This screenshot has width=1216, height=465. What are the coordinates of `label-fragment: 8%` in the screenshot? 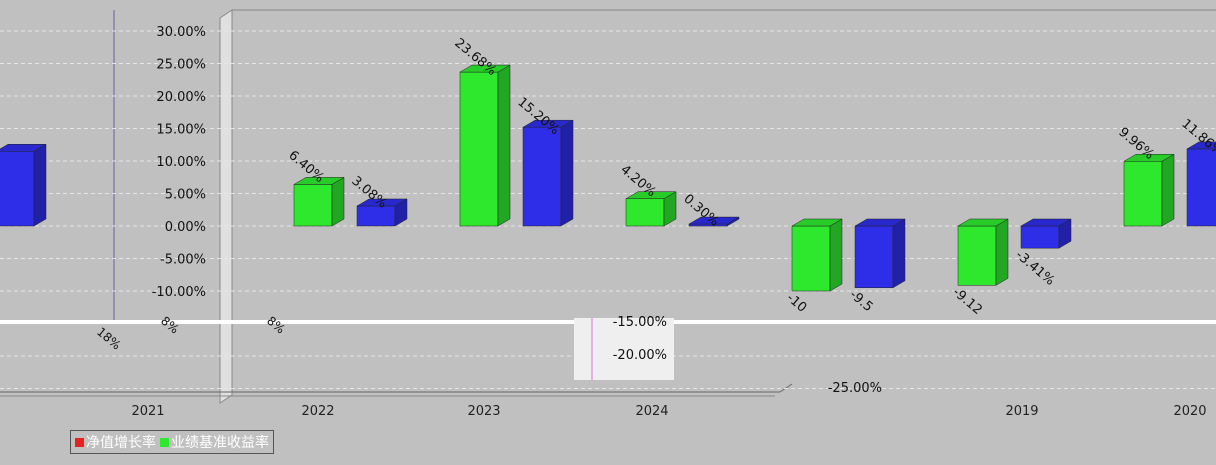 It's located at (170, 325).